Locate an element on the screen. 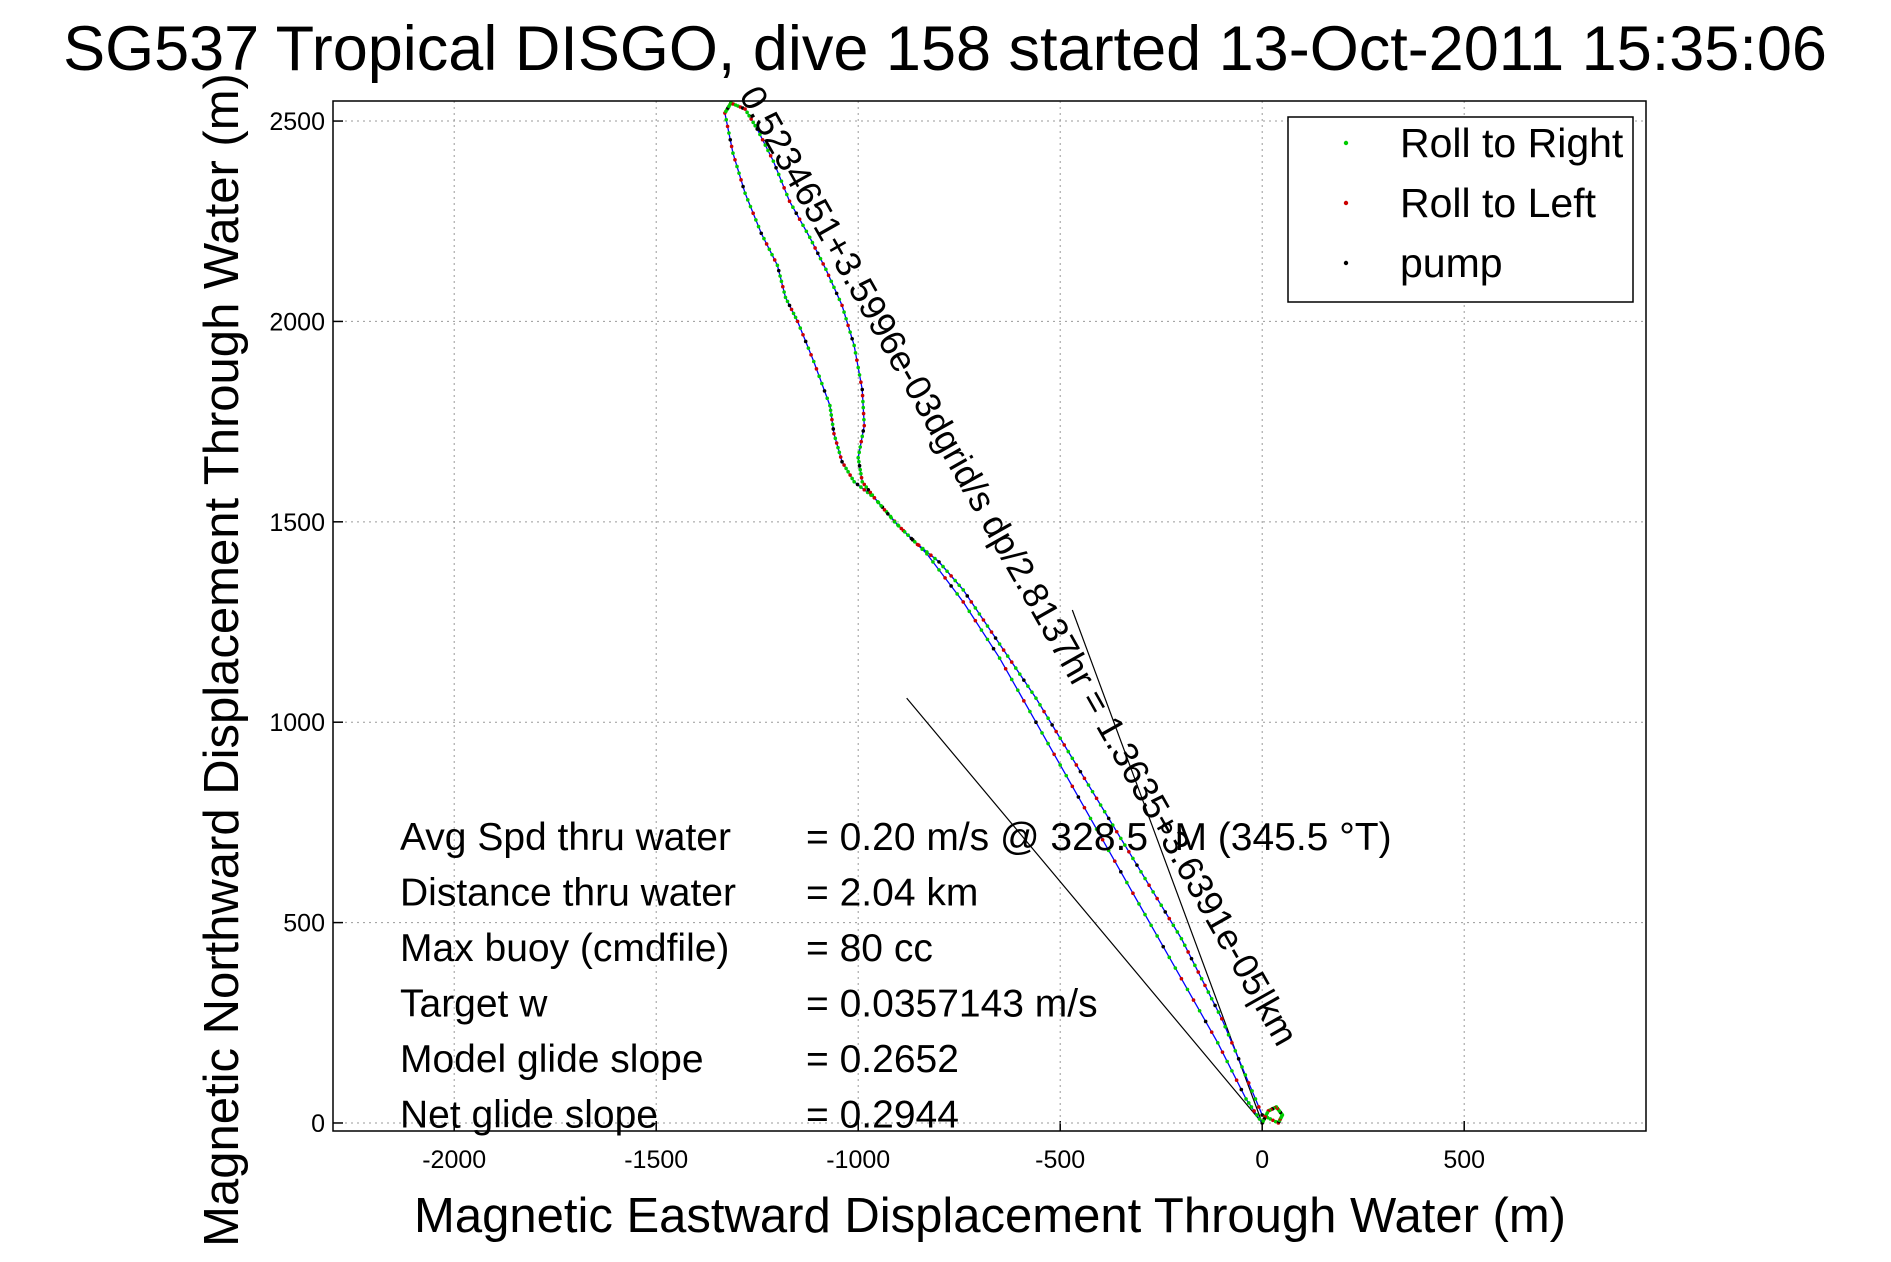  stat-label: Model glide slope is located at coordinates (552, 1059).